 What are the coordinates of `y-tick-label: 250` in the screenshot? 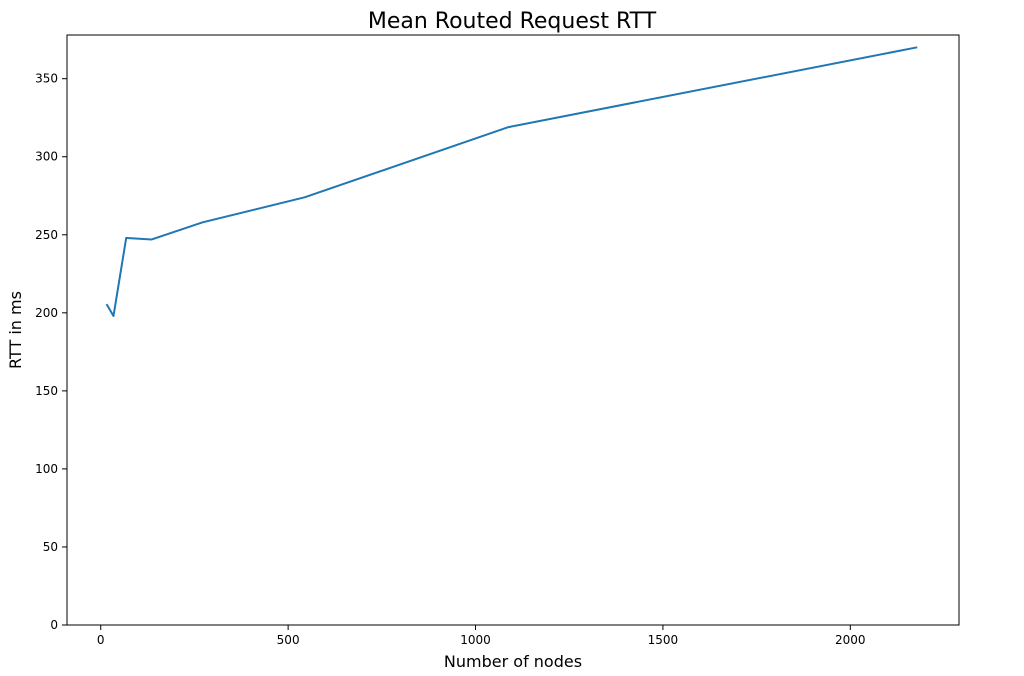 It's located at (46, 235).